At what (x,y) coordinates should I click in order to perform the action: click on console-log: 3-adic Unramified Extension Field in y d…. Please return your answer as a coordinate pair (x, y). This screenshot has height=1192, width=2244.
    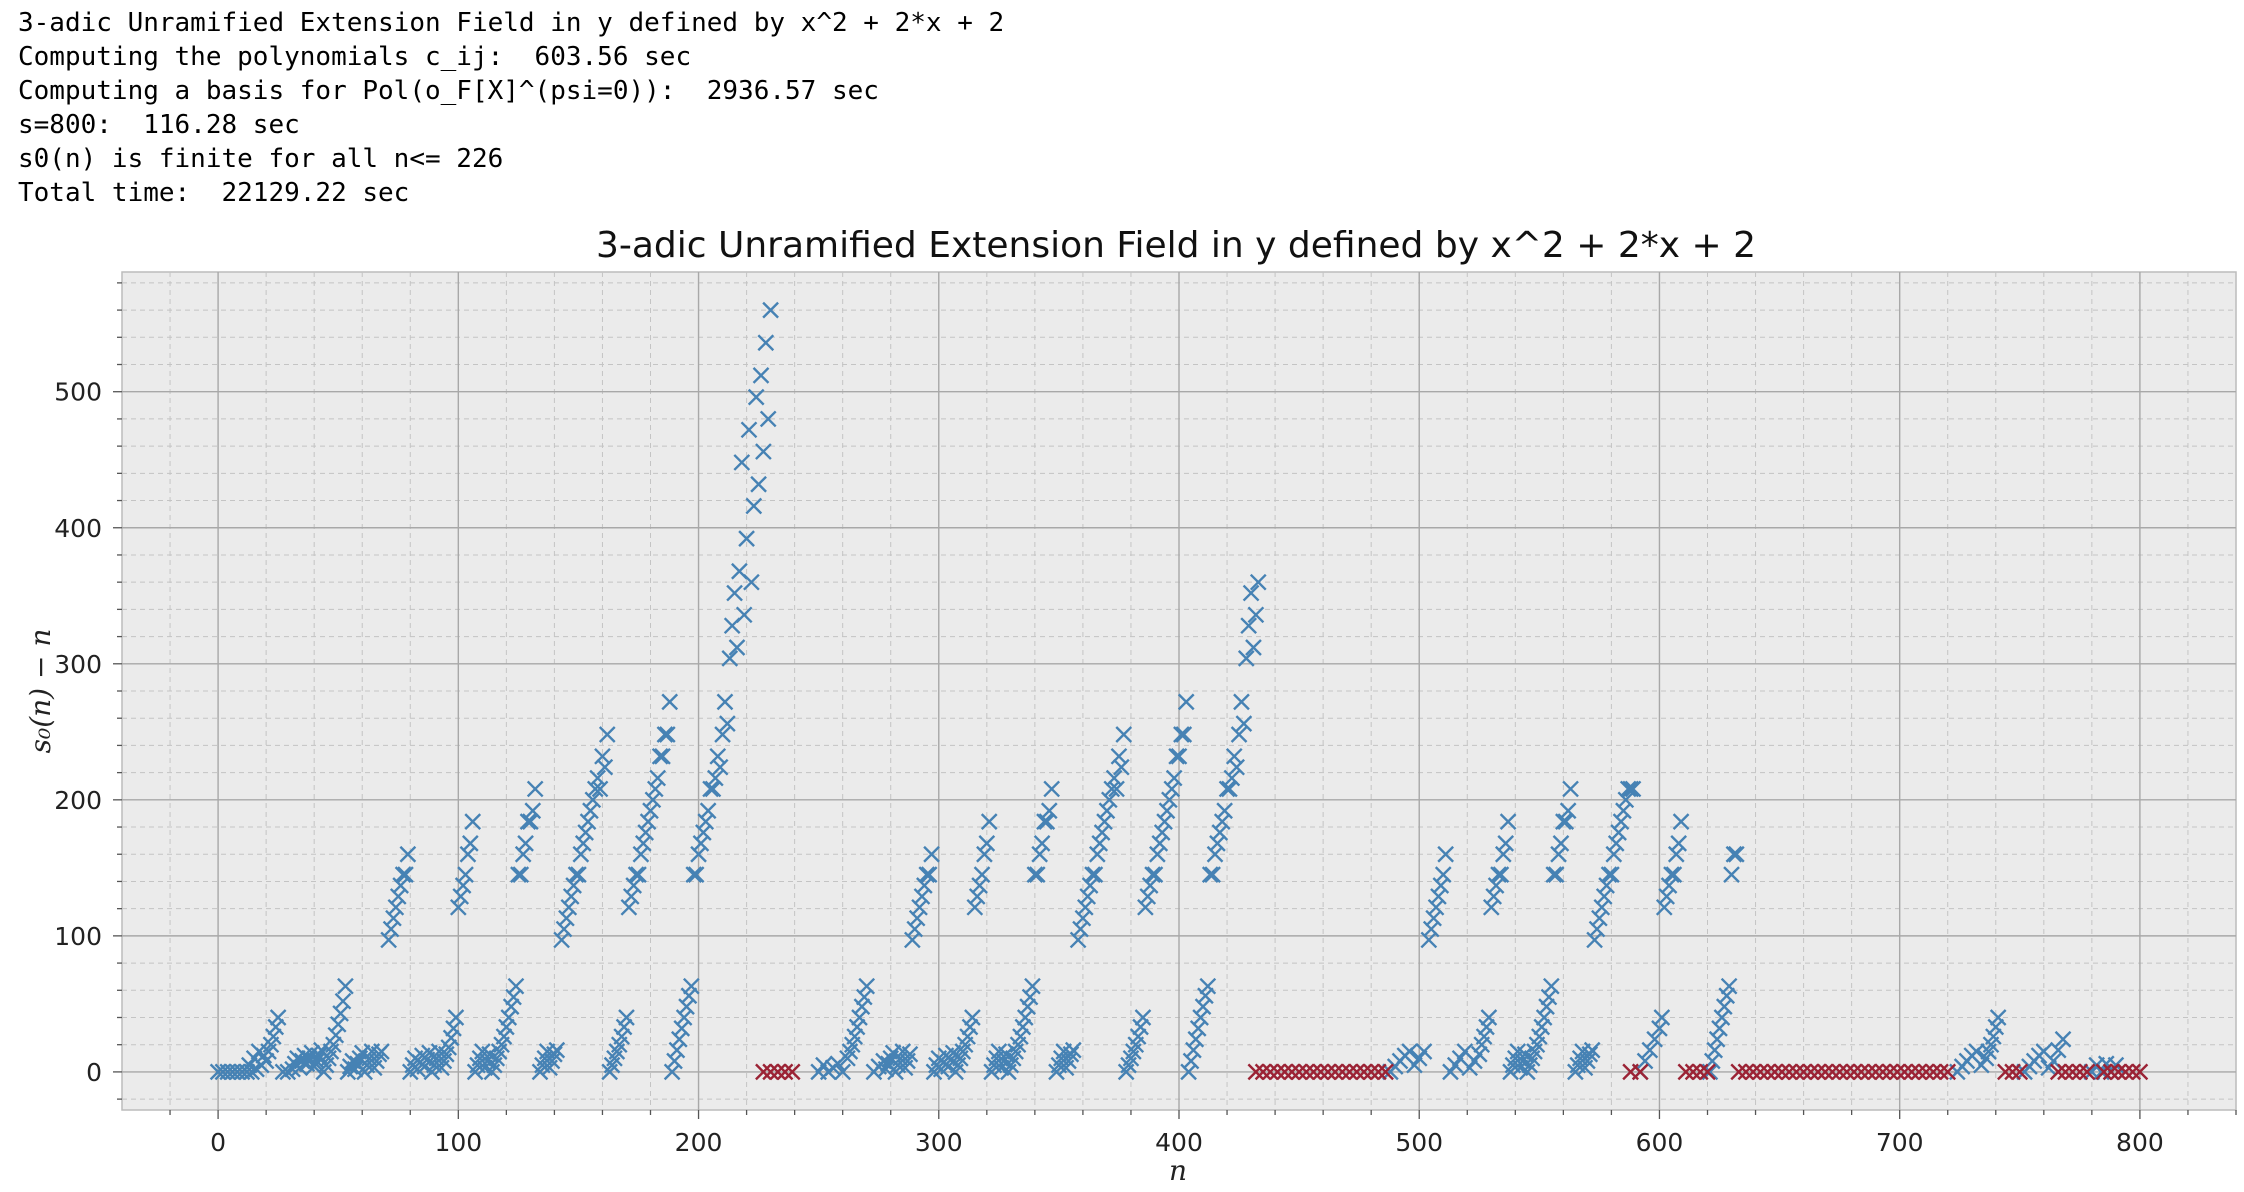
    Looking at the image, I should click on (511, 108).